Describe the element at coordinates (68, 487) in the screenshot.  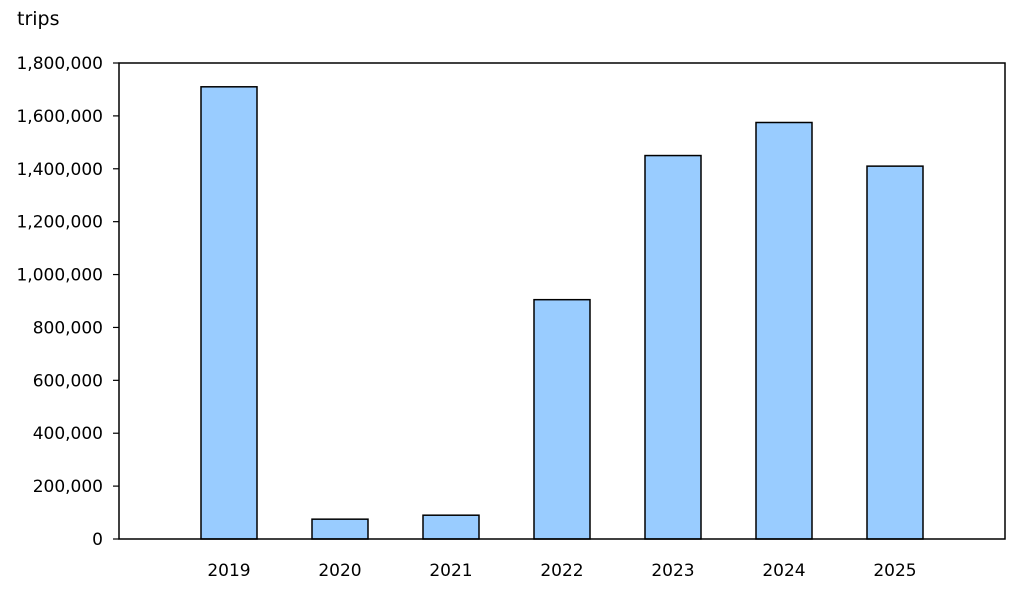
I see `y-tick-label: 200,000` at that location.